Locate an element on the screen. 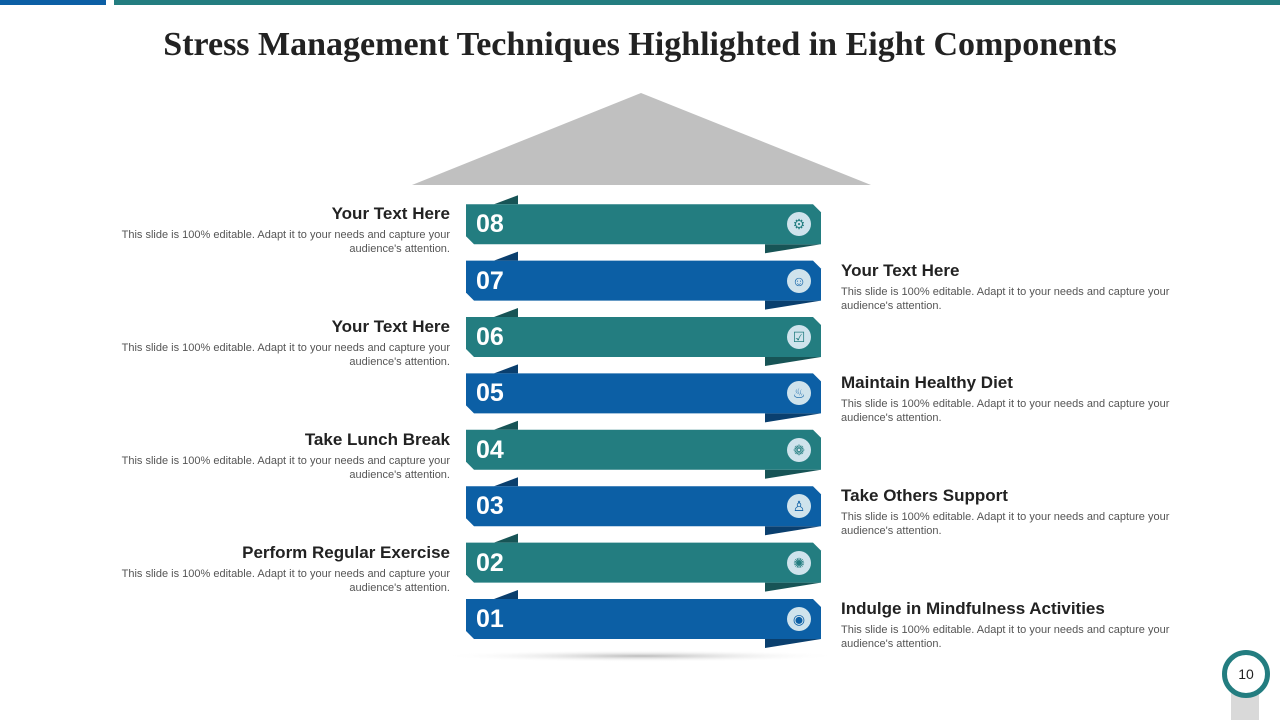 The height and width of the screenshot is (720, 1280). clipboard-apple-icon: ☑ is located at coordinates (799, 337).